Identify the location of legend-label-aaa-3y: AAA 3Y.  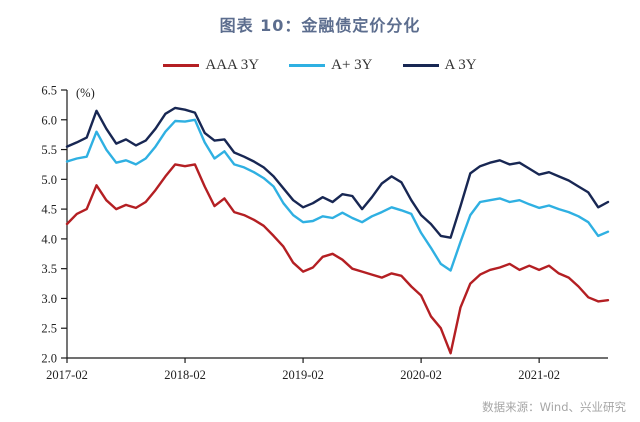
(232, 65).